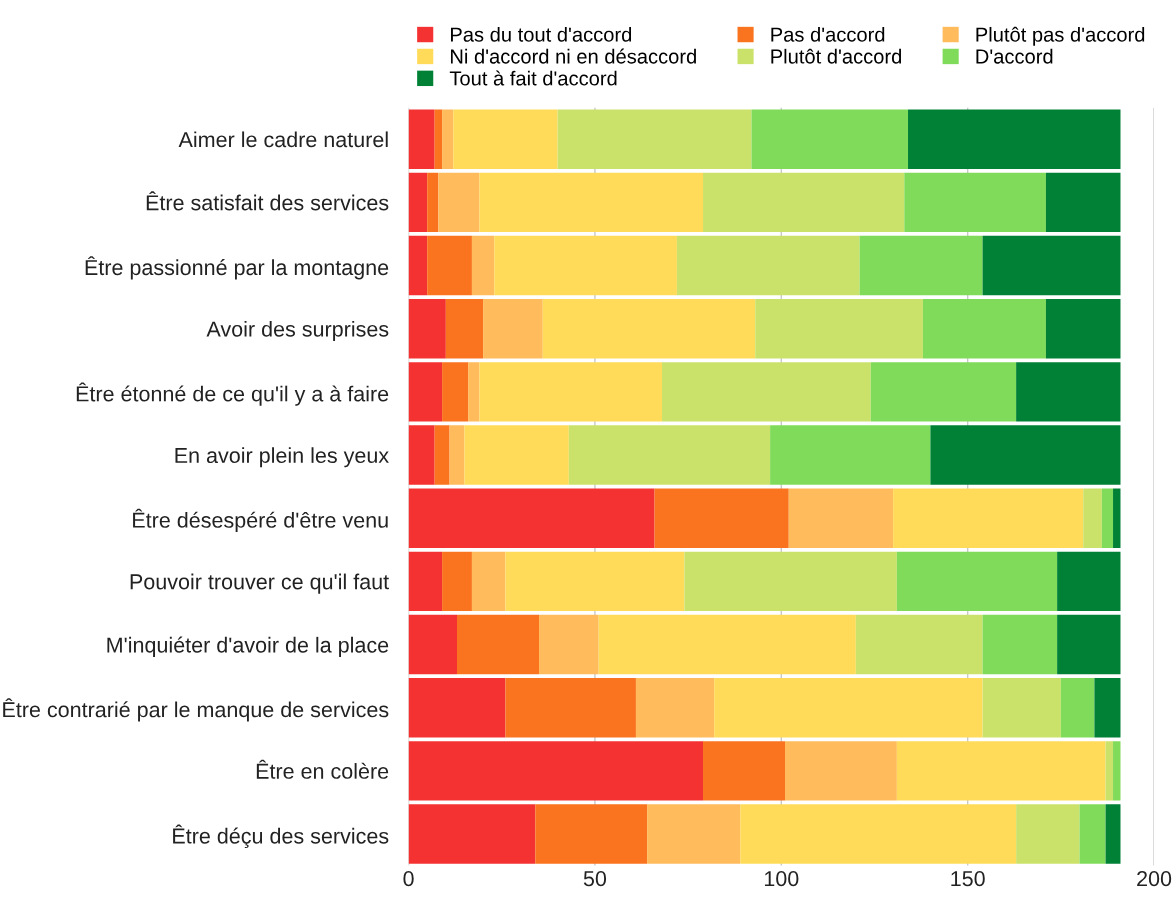  I want to click on y-tick-label: Être passionné par la montagne, so click(237, 268).